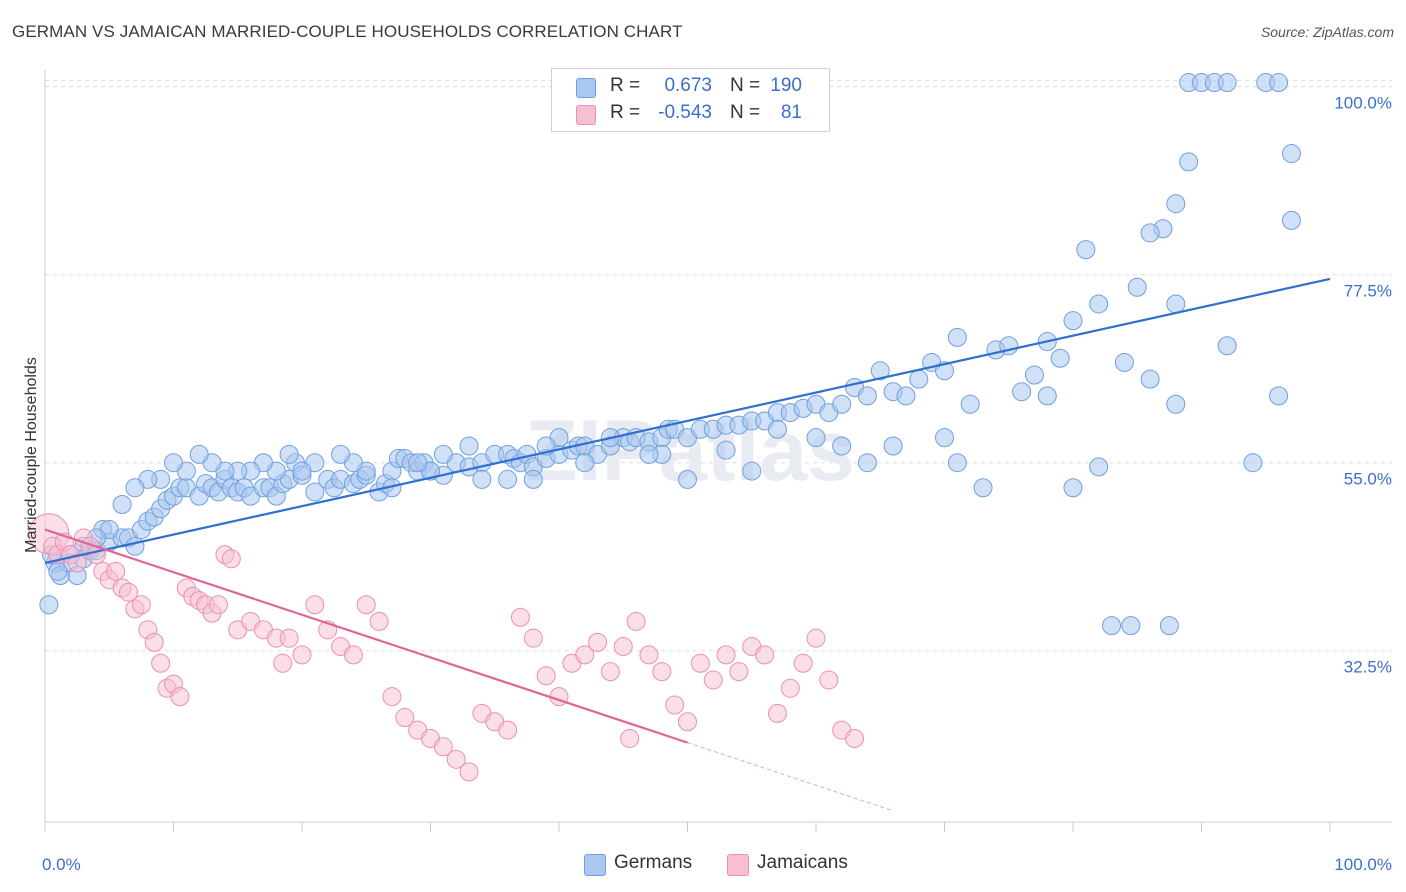 This screenshot has width=1406, height=892. Describe the element at coordinates (1363, 103) in the screenshot. I see `y-tick-label: 100.0%` at that location.